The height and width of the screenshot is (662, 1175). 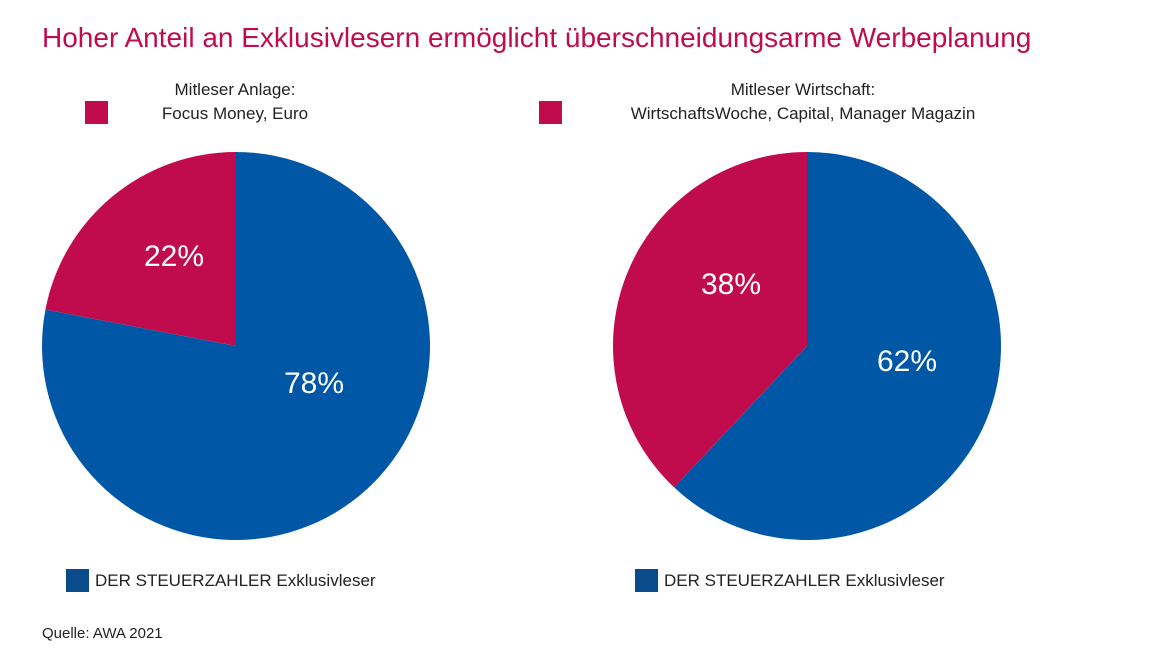 I want to click on legend-coreaders-right-line1: Mitleser Wirtschaft:, so click(x=803, y=89).